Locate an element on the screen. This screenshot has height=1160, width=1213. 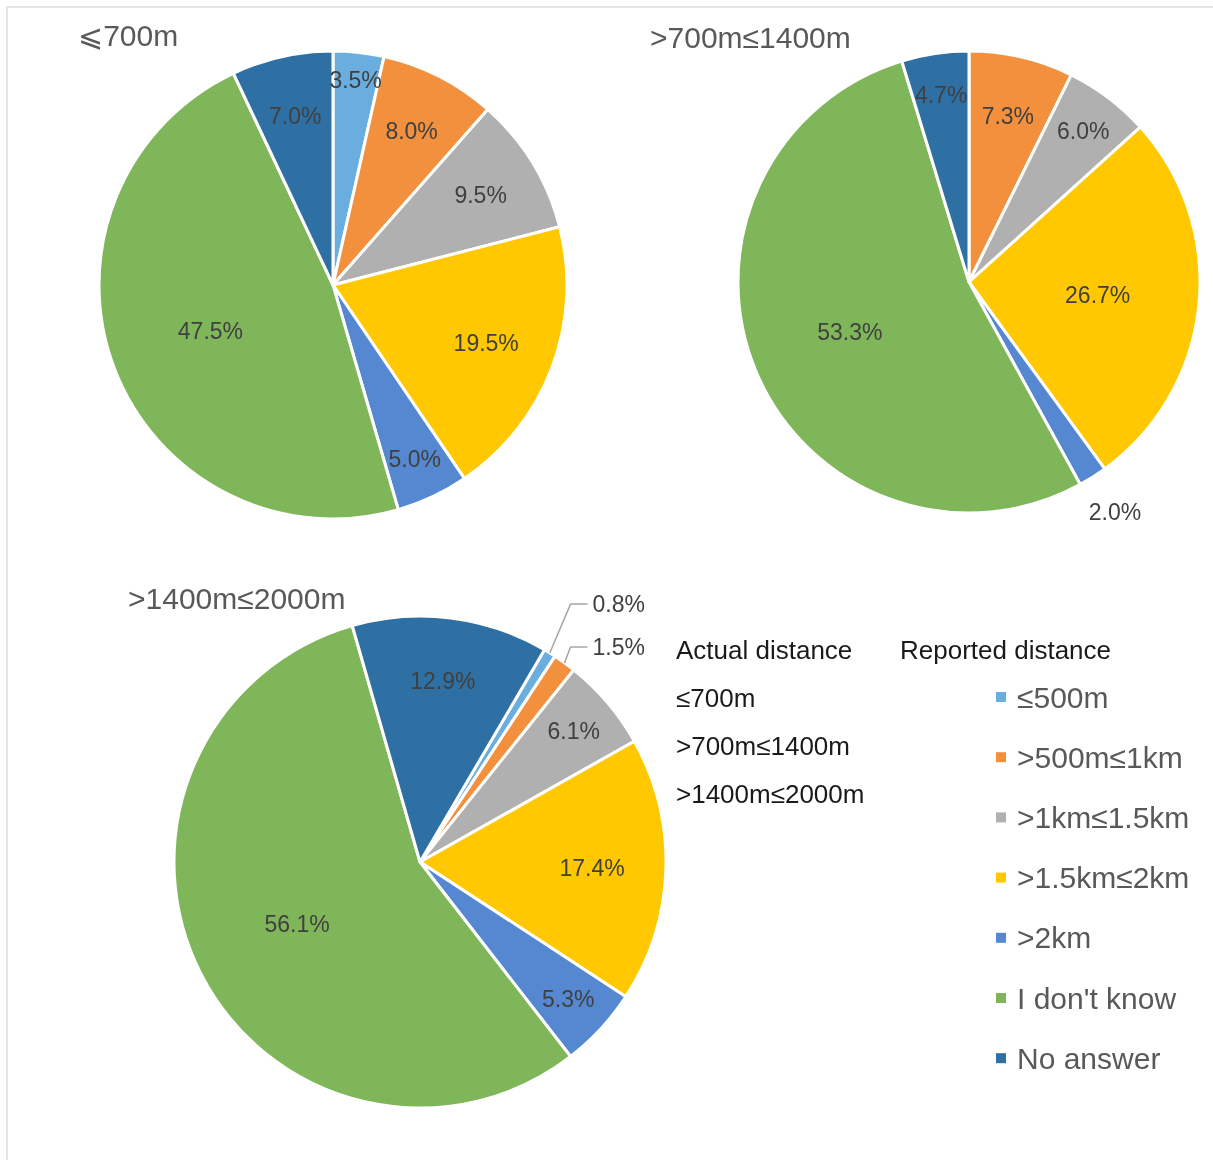
data-label: 6.0% is located at coordinates (1083, 130).